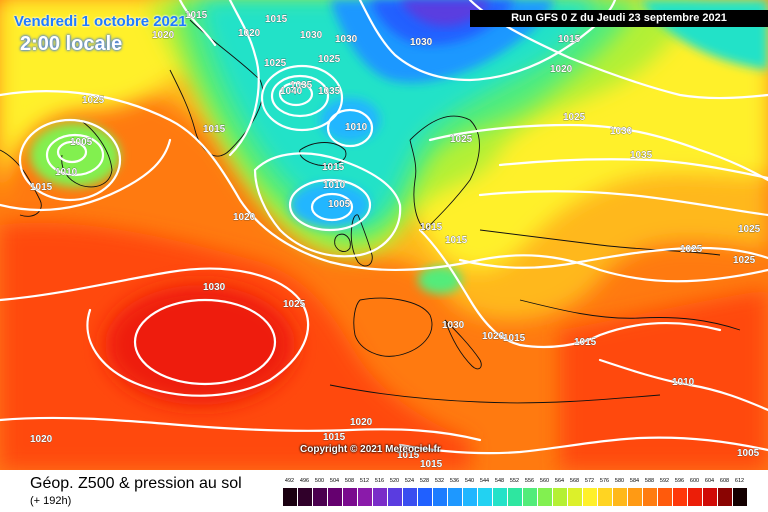  Describe the element at coordinates (679, 481) in the screenshot. I see `legend-value: 596` at that location.